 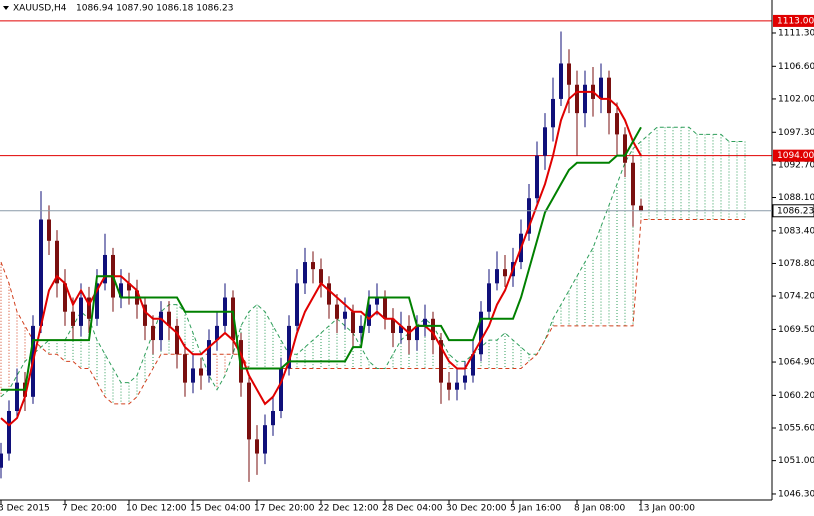 What do you see at coordinates (666, 509) in the screenshot?
I see `x-tick-label: 13 Jan 00:00` at bounding box center [666, 509].